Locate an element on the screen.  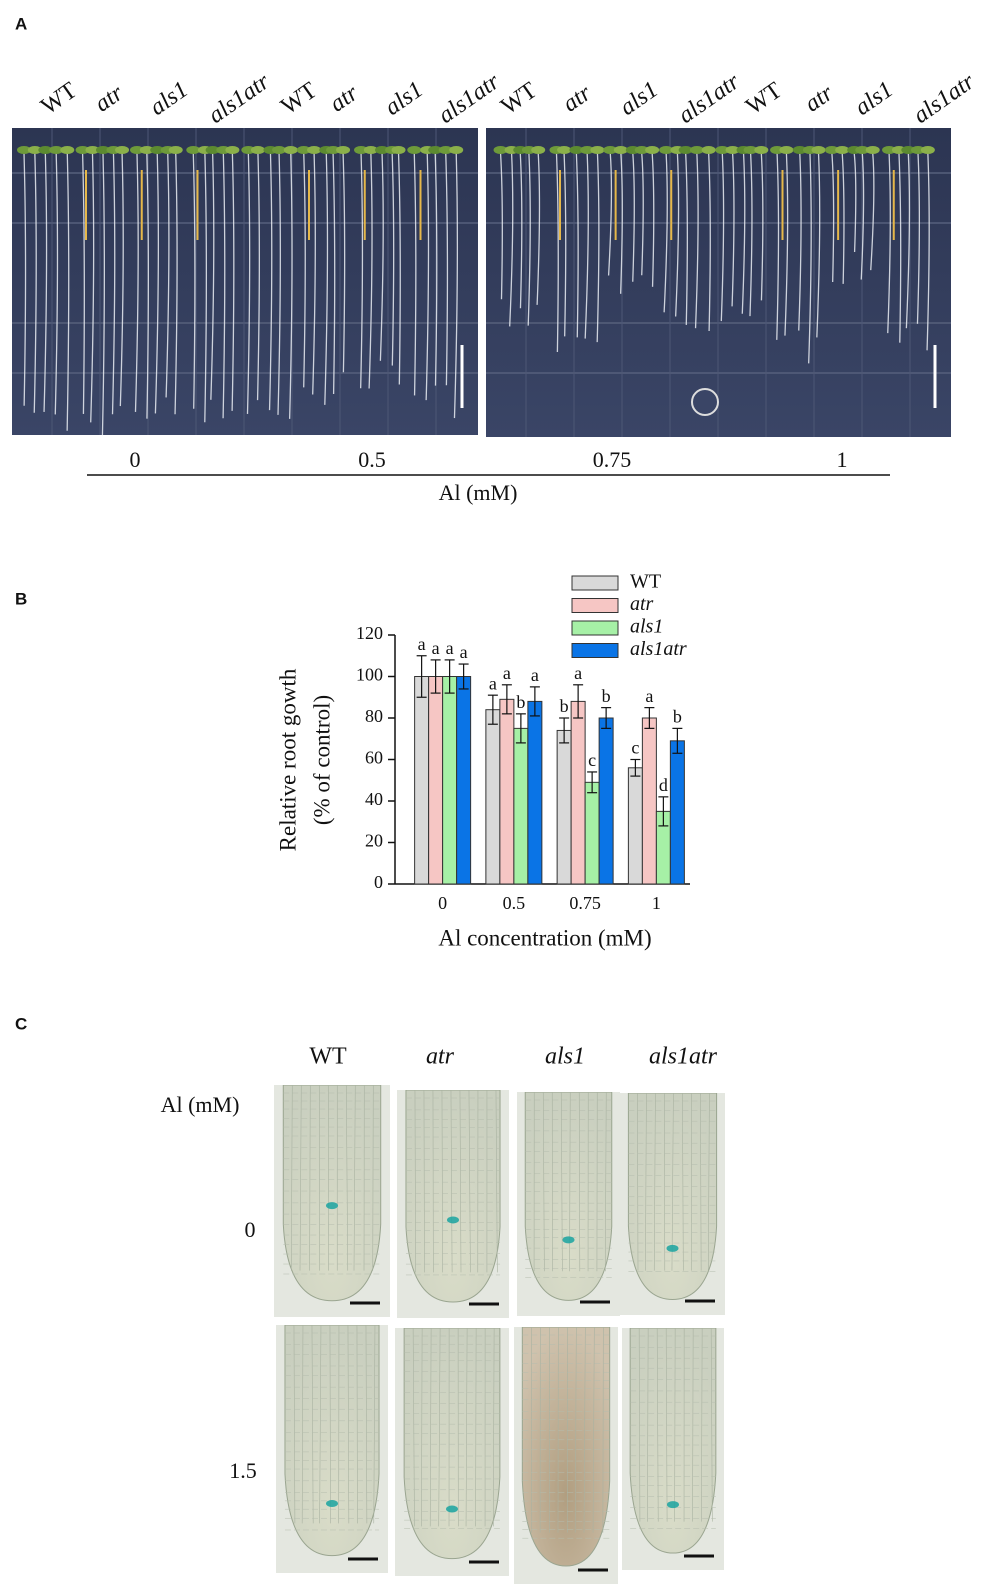
legend-label: atr is located at coordinates (642, 604).